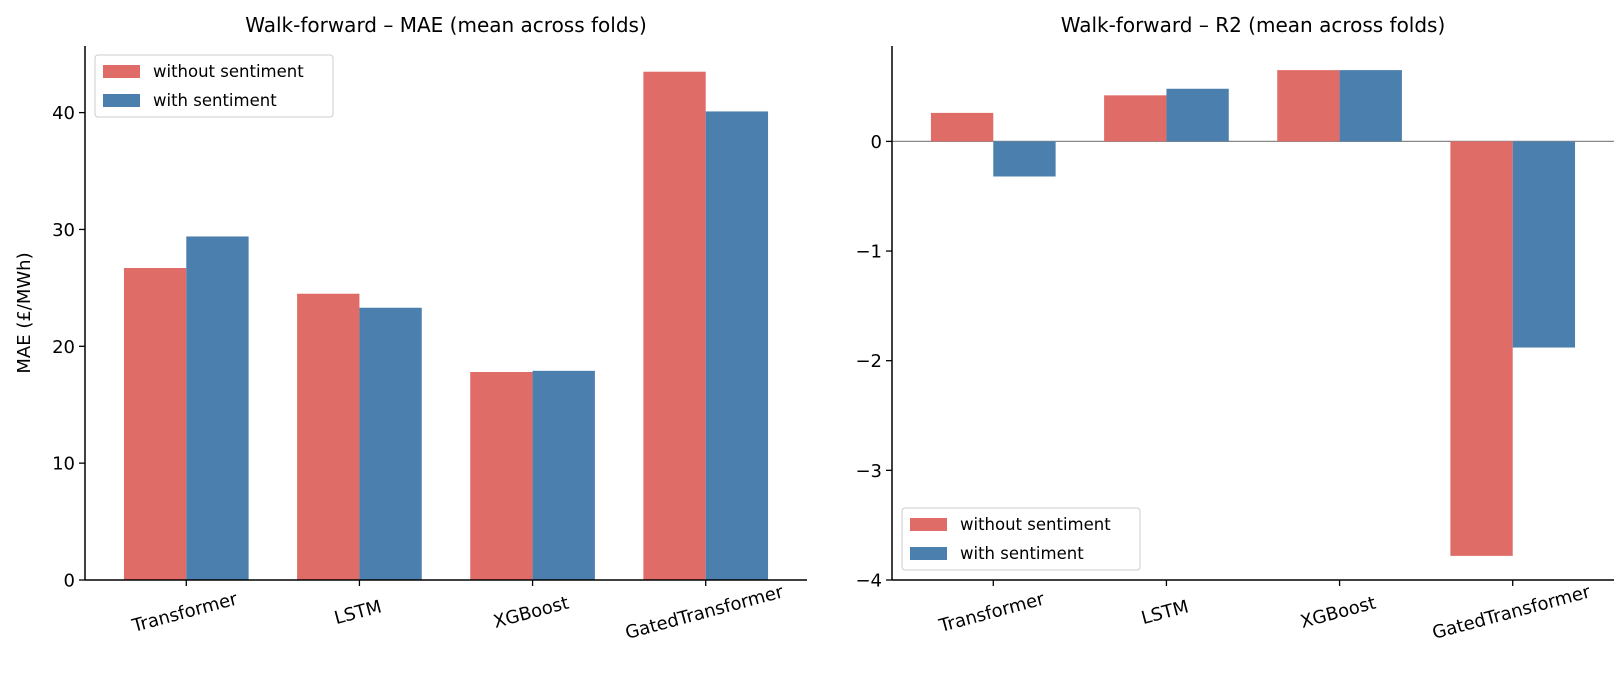 The width and height of the screenshot is (1618, 675). I want to click on mae-bar-with-sentiment-gatedtransformer, so click(737, 345).